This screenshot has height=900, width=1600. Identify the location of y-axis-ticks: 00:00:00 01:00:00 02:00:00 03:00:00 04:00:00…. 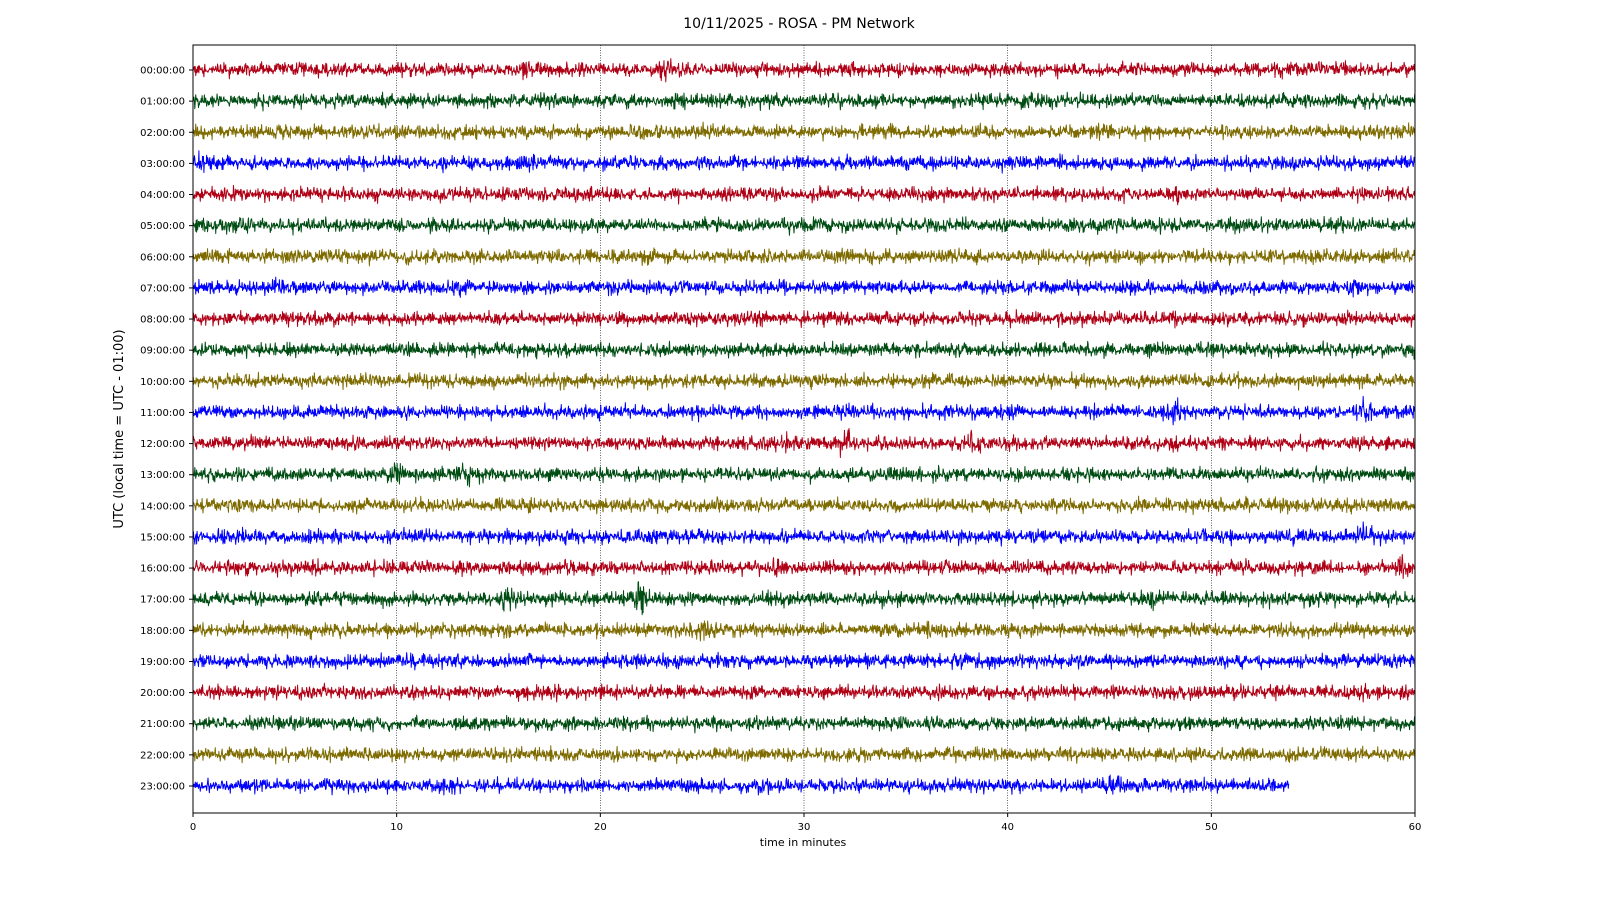
(166, 429).